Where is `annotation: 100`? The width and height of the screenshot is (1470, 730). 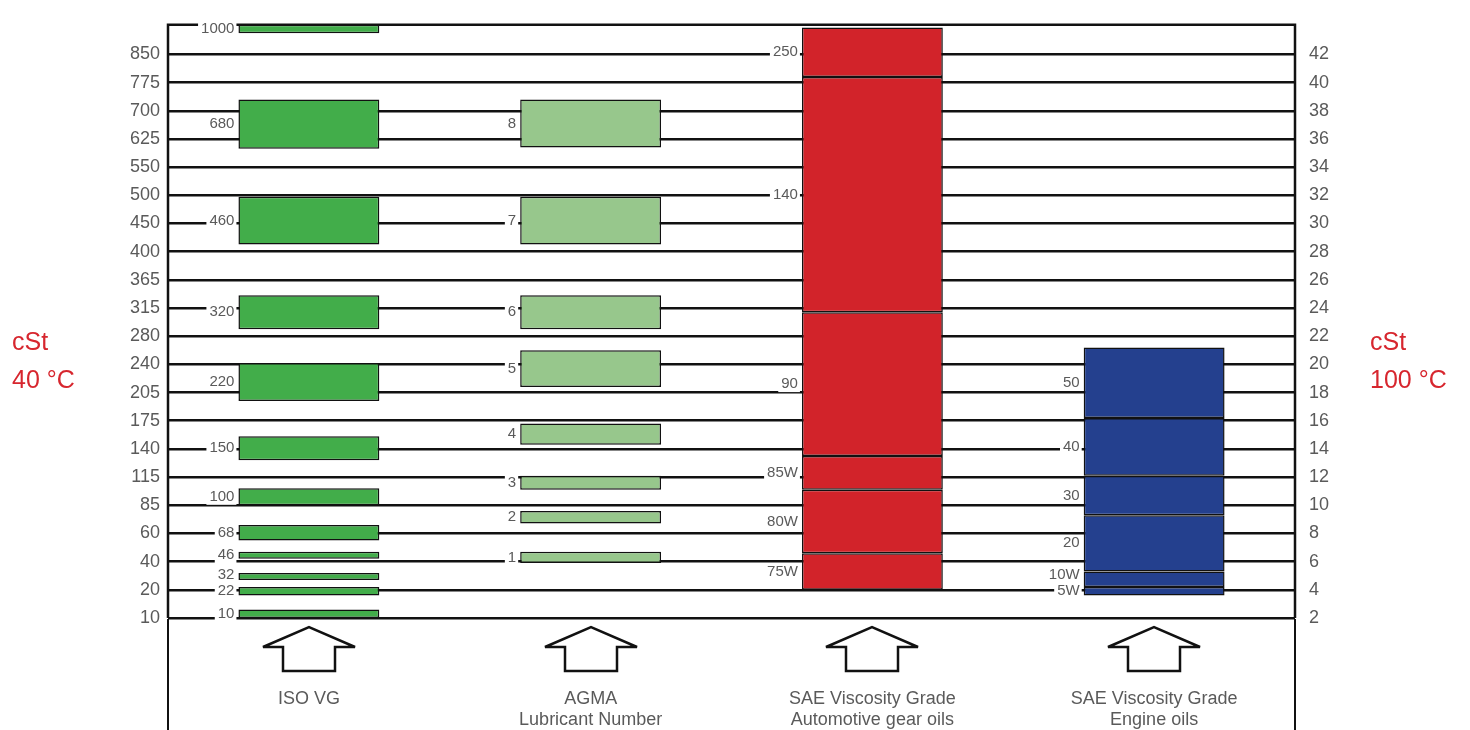 annotation: 100 is located at coordinates (222, 495).